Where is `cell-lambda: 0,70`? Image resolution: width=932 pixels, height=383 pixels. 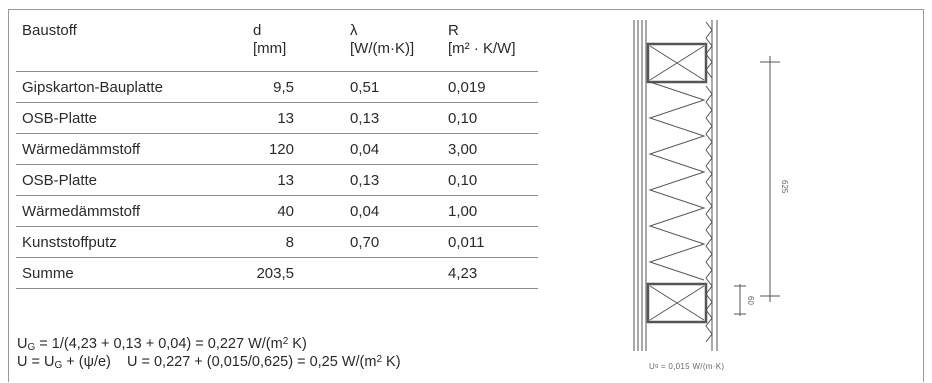 cell-lambda: 0,70 is located at coordinates (399, 242).